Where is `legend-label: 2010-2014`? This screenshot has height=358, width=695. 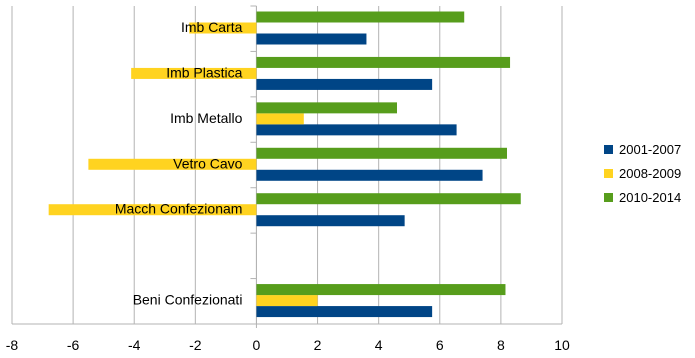 legend-label: 2010-2014 is located at coordinates (650, 197).